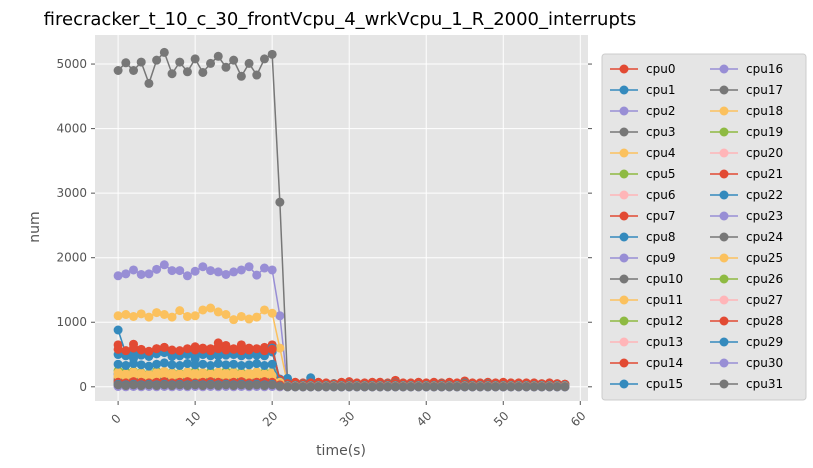 Image resolution: width=813 pixels, height=468 pixels. What do you see at coordinates (746, 279) in the screenshot?
I see `legend-item: cpu26` at bounding box center [746, 279].